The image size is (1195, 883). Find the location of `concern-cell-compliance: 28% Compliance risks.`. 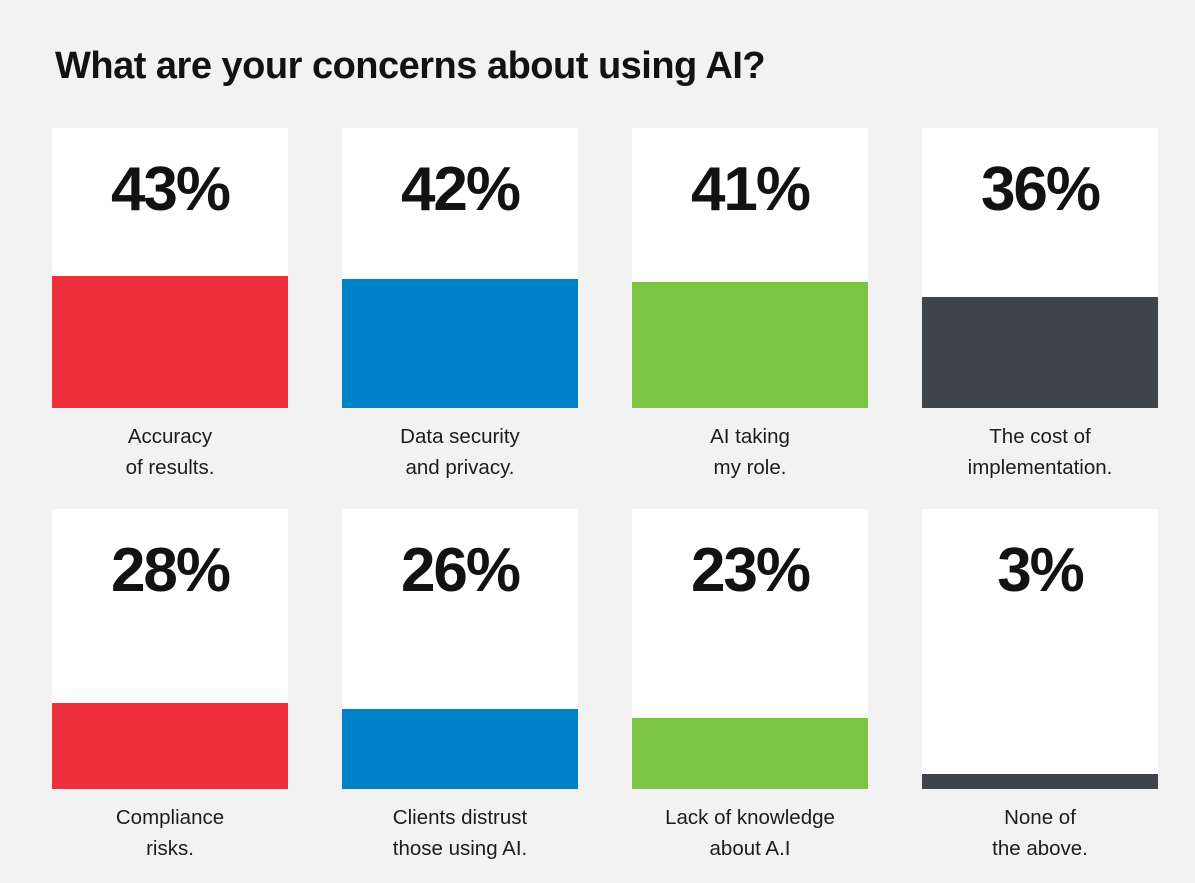

concern-cell-compliance: 28% Compliance risks. is located at coordinates (170, 686).